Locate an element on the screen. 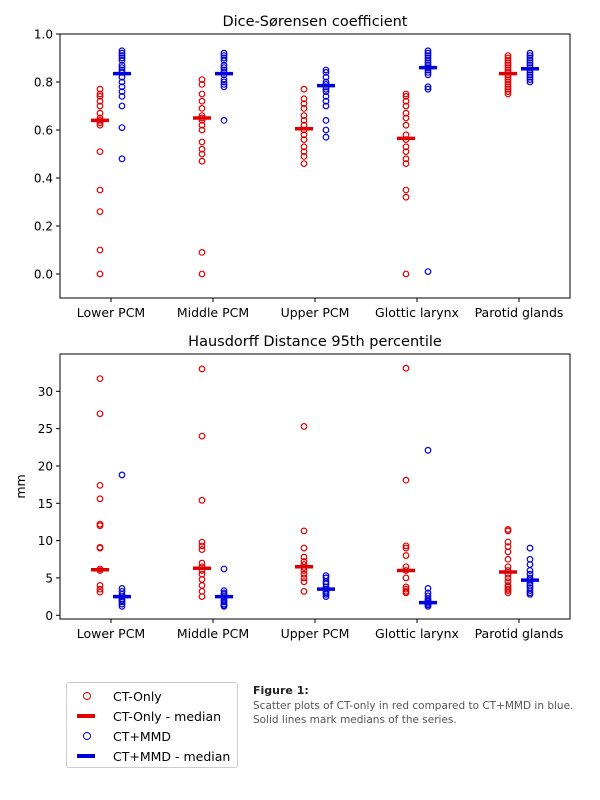 The height and width of the screenshot is (800, 600). y-tick-label: 0.4 is located at coordinates (43, 179).